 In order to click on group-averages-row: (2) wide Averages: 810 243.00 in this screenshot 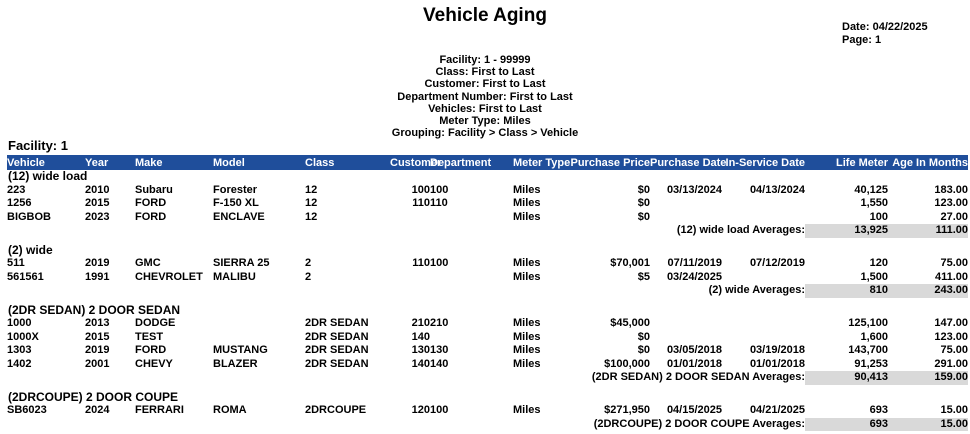, I will do `click(487, 291)`.